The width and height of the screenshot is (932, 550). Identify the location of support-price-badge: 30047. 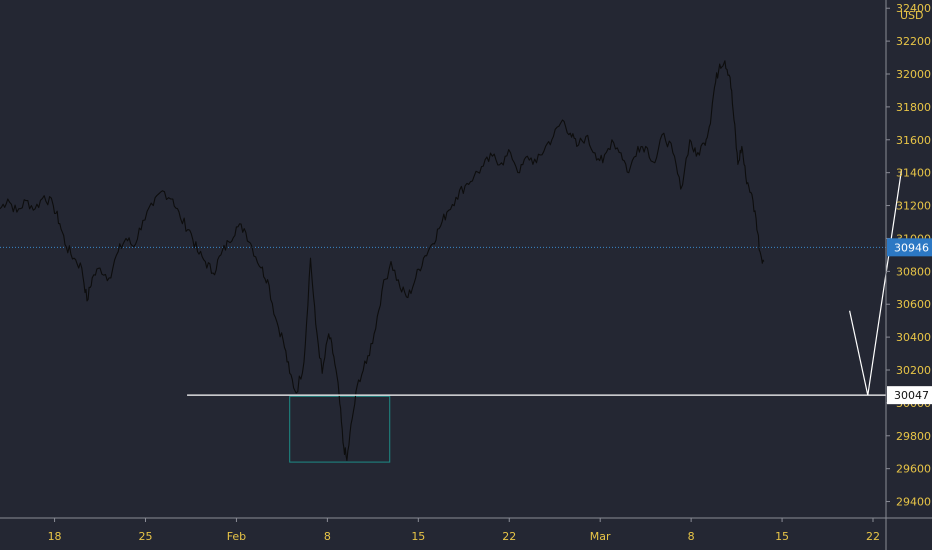
(909, 395).